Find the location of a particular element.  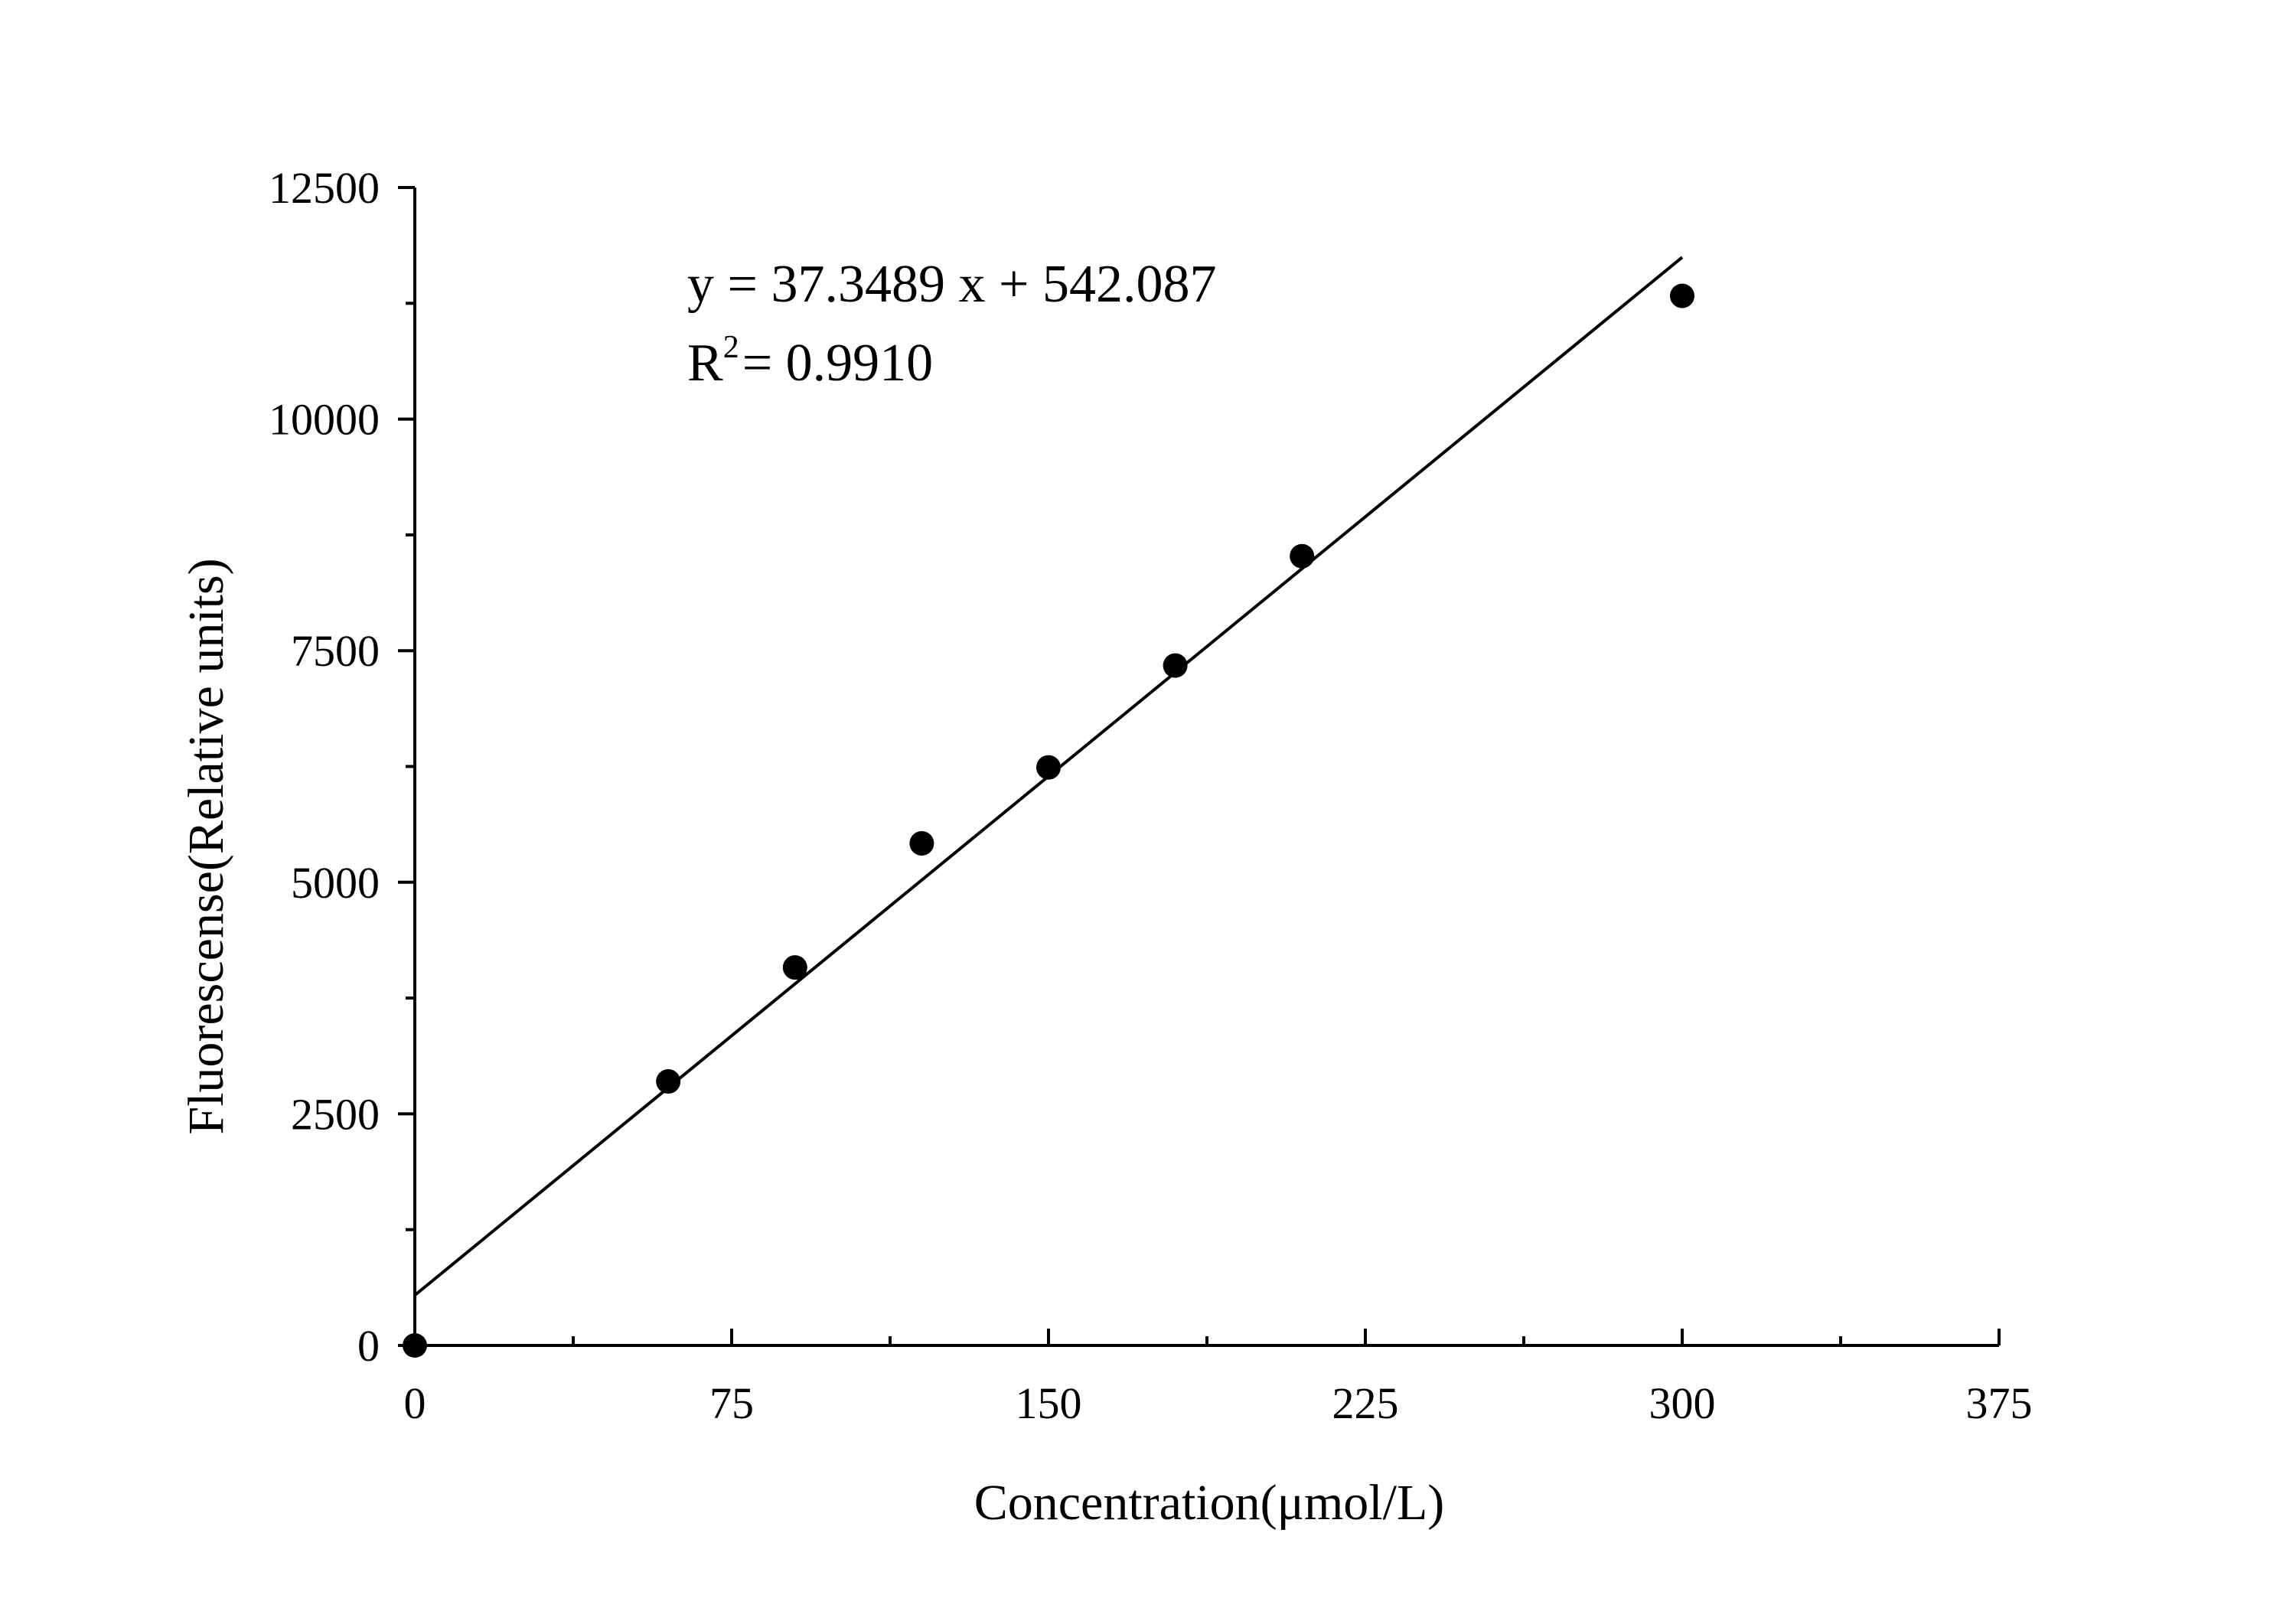

x-tick-label: 300 is located at coordinates (1682, 1403).